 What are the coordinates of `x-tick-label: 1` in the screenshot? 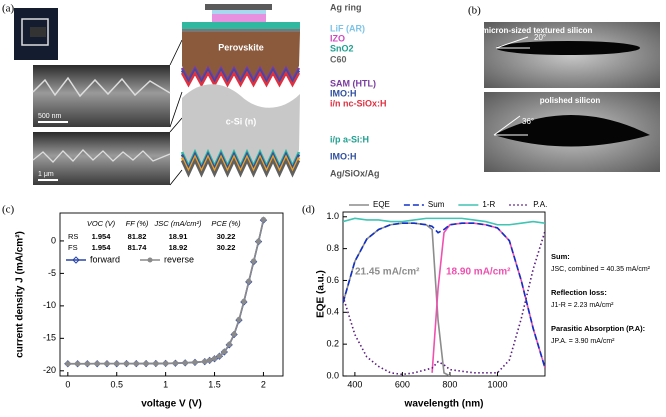 It's located at (165, 384).